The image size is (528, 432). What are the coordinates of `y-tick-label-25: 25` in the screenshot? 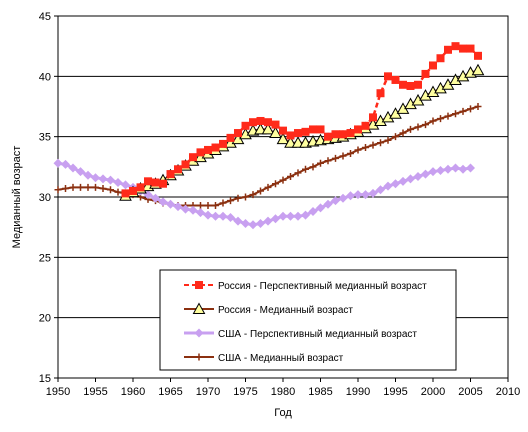 It's located at (45, 258).